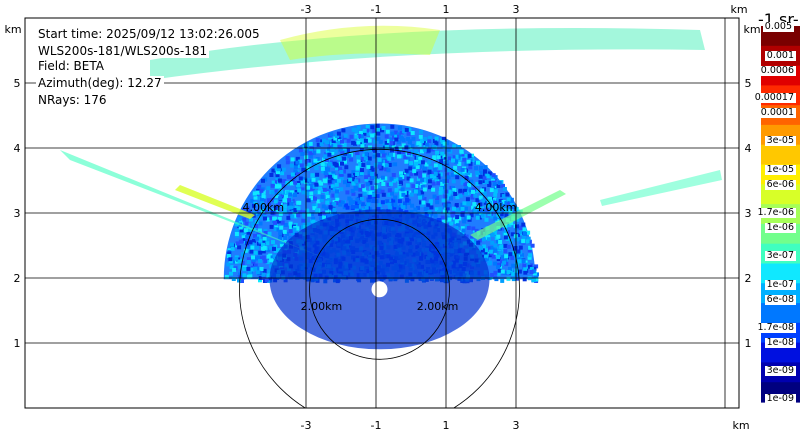 The image size is (800, 438). What do you see at coordinates (496, 207) in the screenshot?
I see `range-ring-label: 4.00km` at bounding box center [496, 207].